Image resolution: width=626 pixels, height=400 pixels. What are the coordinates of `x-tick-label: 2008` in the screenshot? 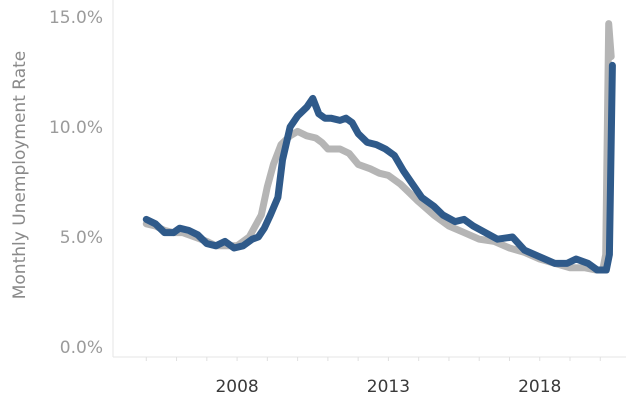 It's located at (236, 387).